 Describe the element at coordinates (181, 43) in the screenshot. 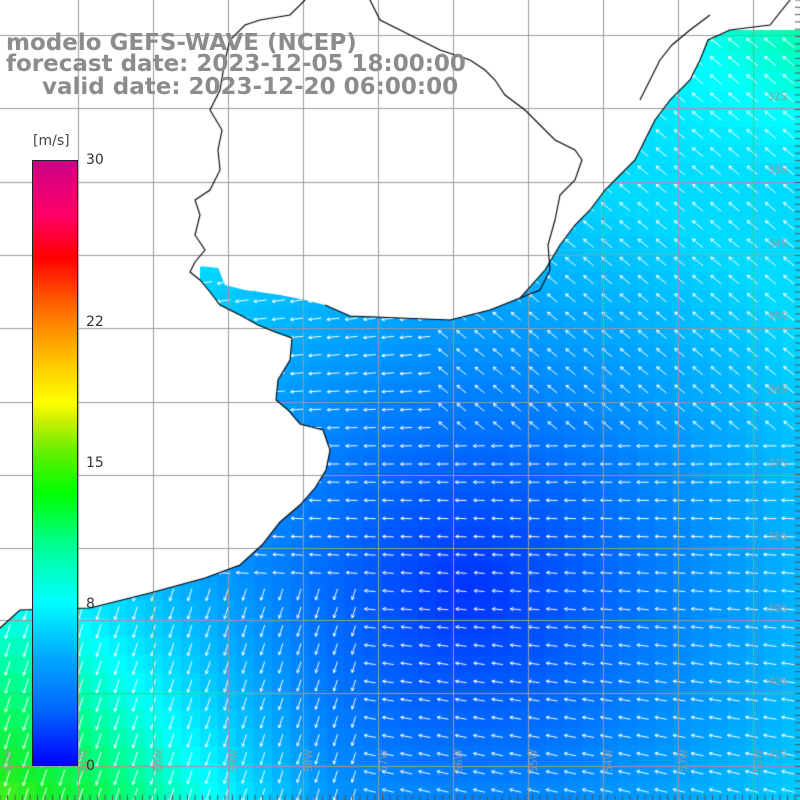

I see `model-title: modelo GEFS-WAVE (NCEP)` at that location.